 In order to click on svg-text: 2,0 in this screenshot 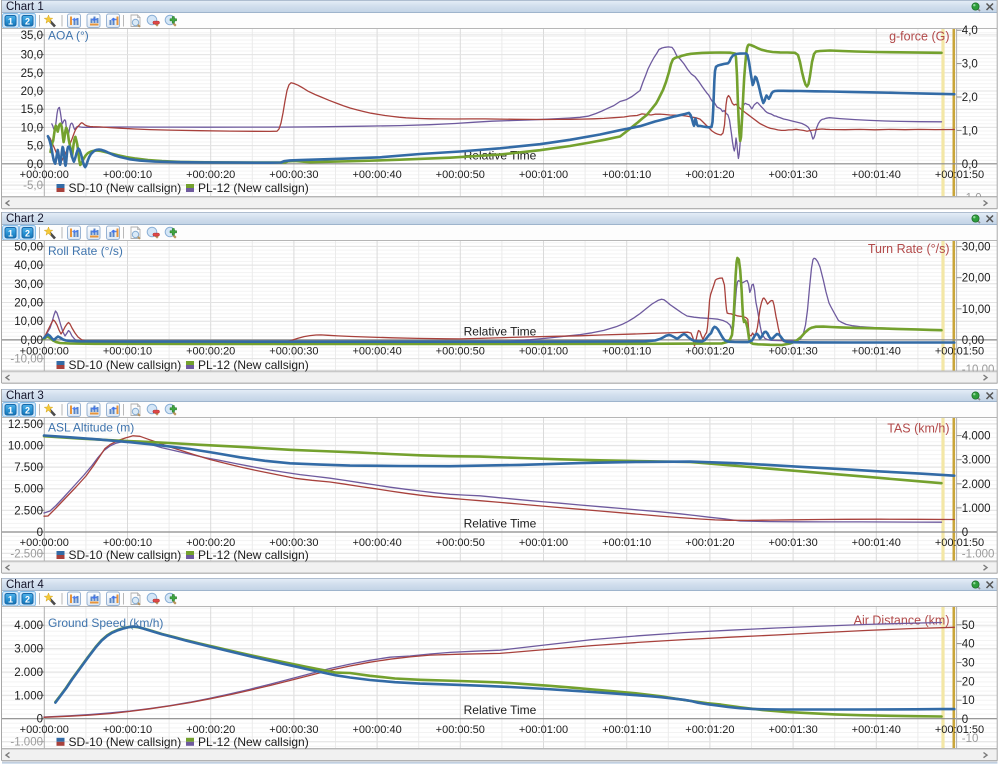, I will do `click(970, 98)`.